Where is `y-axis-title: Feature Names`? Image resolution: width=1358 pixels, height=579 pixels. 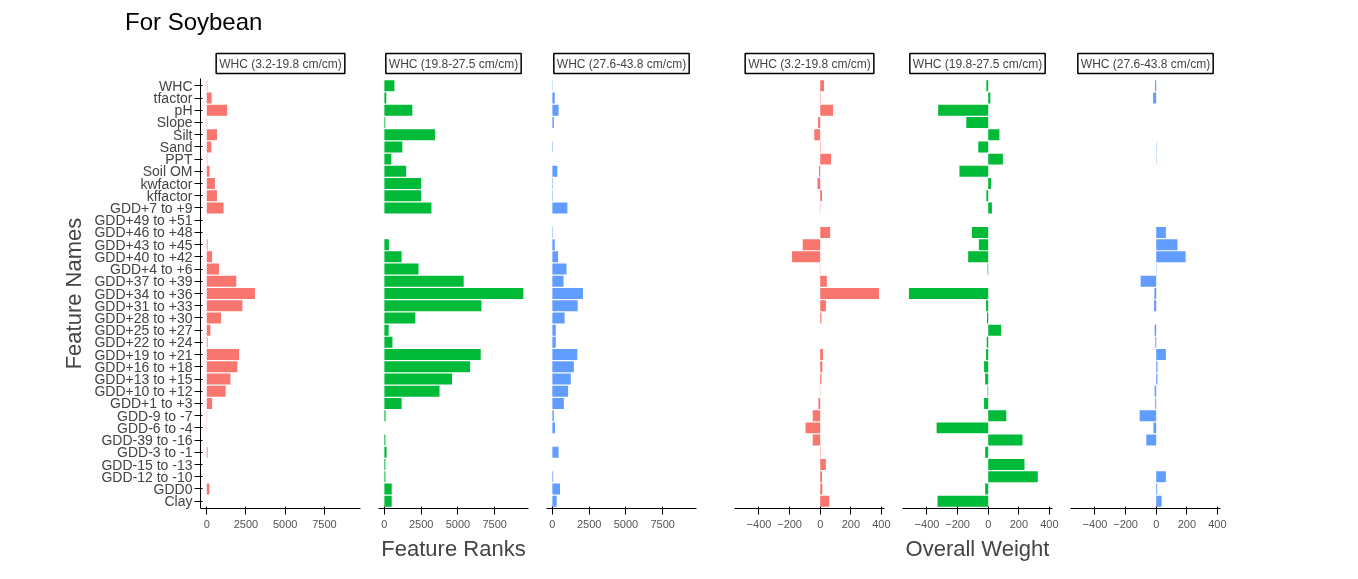
y-axis-title: Feature Names is located at coordinates (74, 293).